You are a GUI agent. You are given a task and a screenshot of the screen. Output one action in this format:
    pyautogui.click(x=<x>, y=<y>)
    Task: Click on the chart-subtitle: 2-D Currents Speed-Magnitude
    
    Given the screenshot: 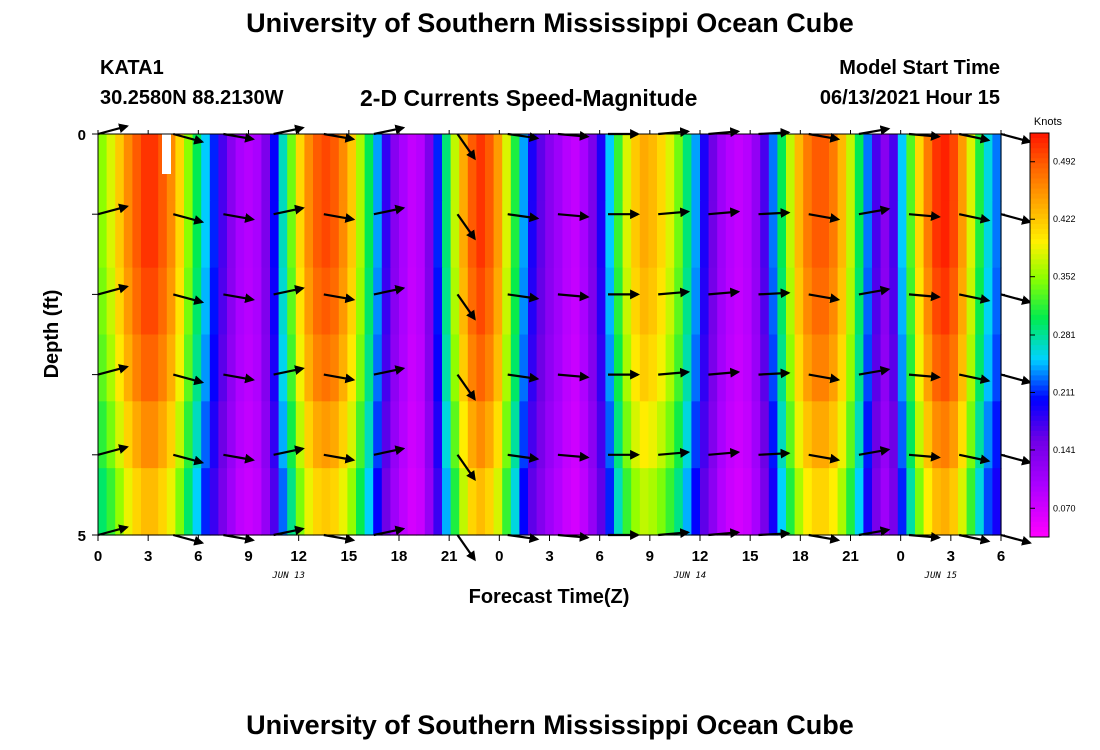 What is the action you would take?
    pyautogui.click(x=529, y=98)
    